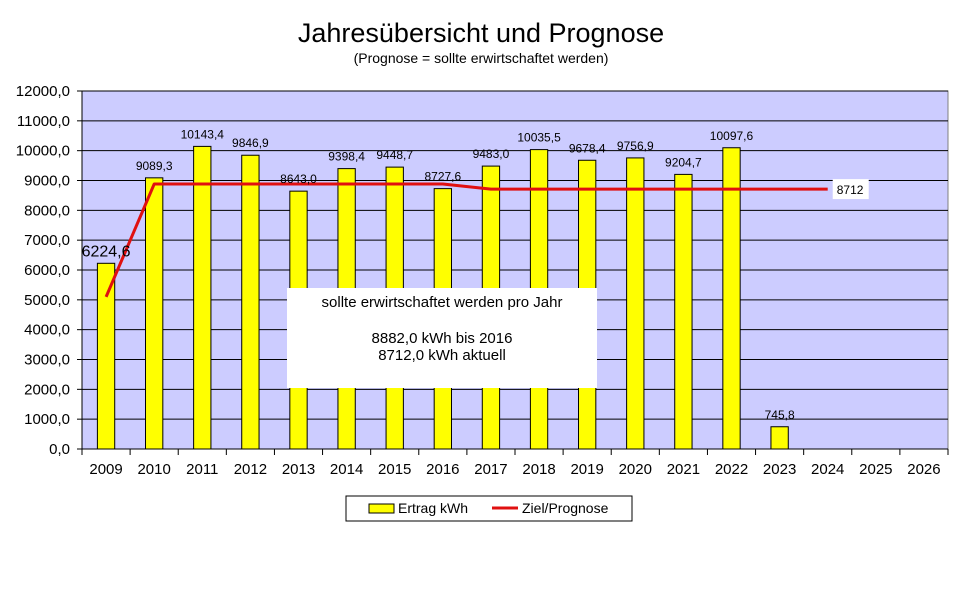 This screenshot has height=593, width=960. I want to click on y-tick-label: 1000,0, so click(47, 419).